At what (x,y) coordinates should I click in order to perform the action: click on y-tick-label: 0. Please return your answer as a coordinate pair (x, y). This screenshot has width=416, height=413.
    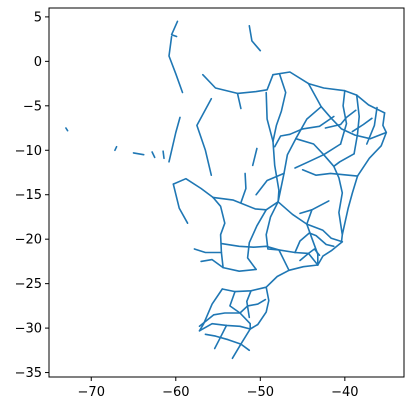
    Looking at the image, I should click on (38, 62).